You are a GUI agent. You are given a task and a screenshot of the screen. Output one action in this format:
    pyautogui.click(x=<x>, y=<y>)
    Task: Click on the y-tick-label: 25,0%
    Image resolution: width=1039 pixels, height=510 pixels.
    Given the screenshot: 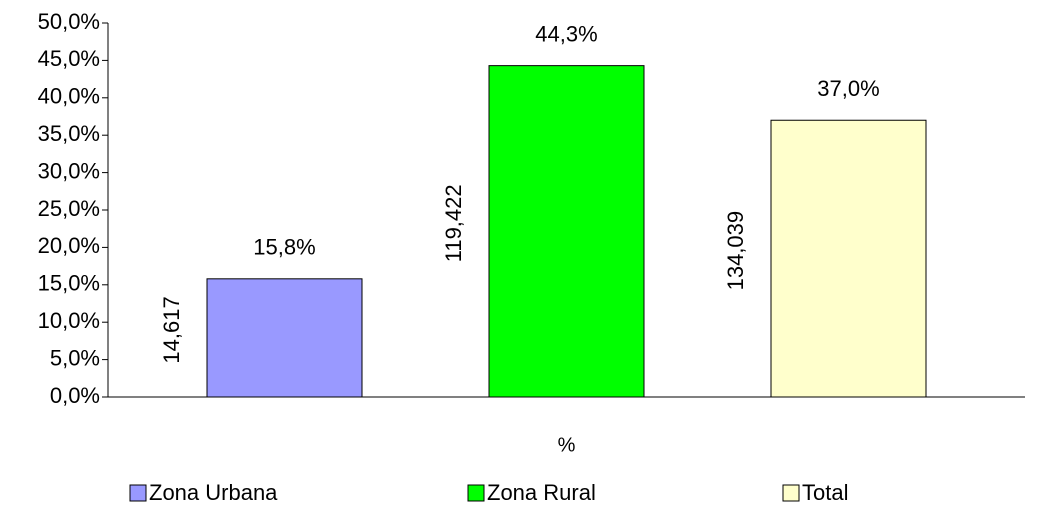 What is the action you would take?
    pyautogui.click(x=69, y=208)
    